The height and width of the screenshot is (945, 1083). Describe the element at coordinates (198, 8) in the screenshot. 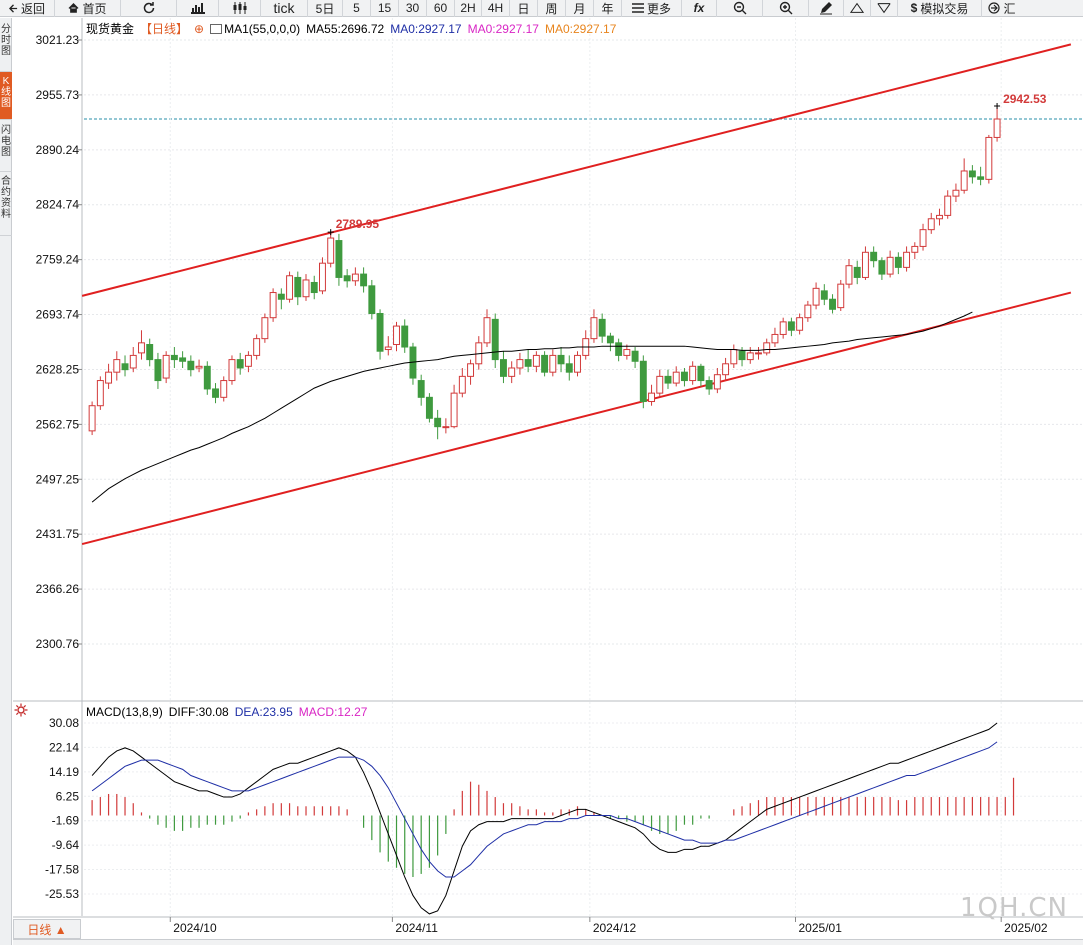

I see `indicator-button` at that location.